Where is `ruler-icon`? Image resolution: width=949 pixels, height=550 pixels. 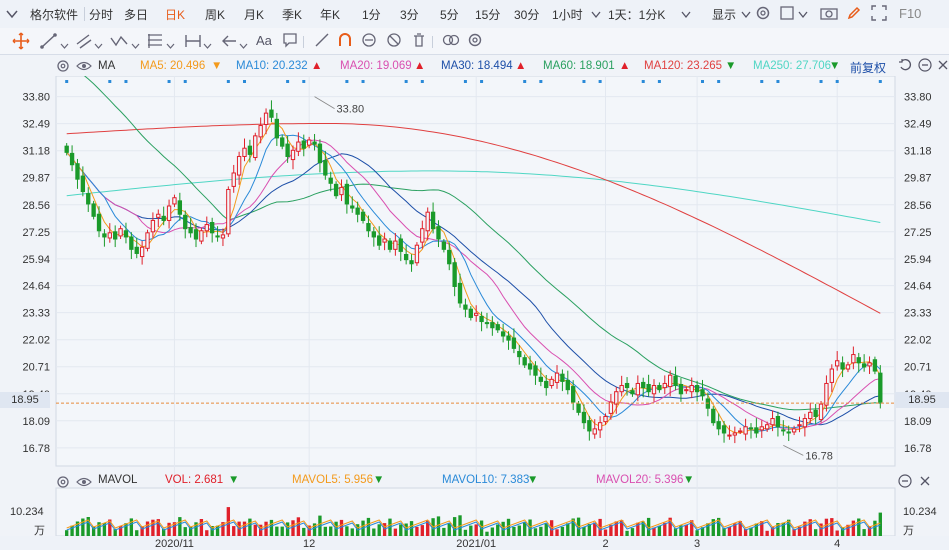
ruler-icon is located at coordinates (322, 41).